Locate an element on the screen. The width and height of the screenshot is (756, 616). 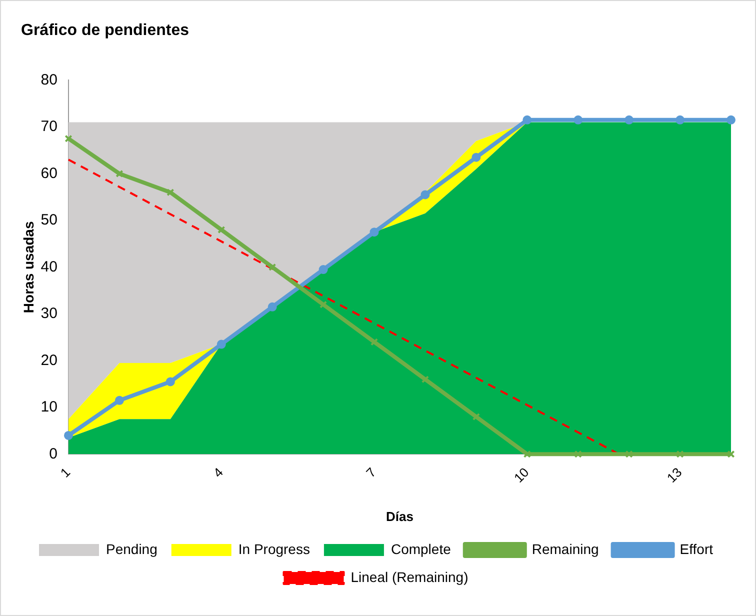
y-tick-label: 80 is located at coordinates (49, 79).